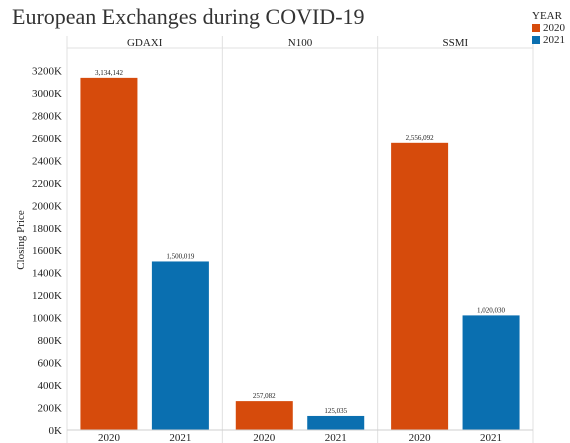 The height and width of the screenshot is (443, 570). Describe the element at coordinates (109, 73) in the screenshot. I see `data-label: 3,134,142` at that location.